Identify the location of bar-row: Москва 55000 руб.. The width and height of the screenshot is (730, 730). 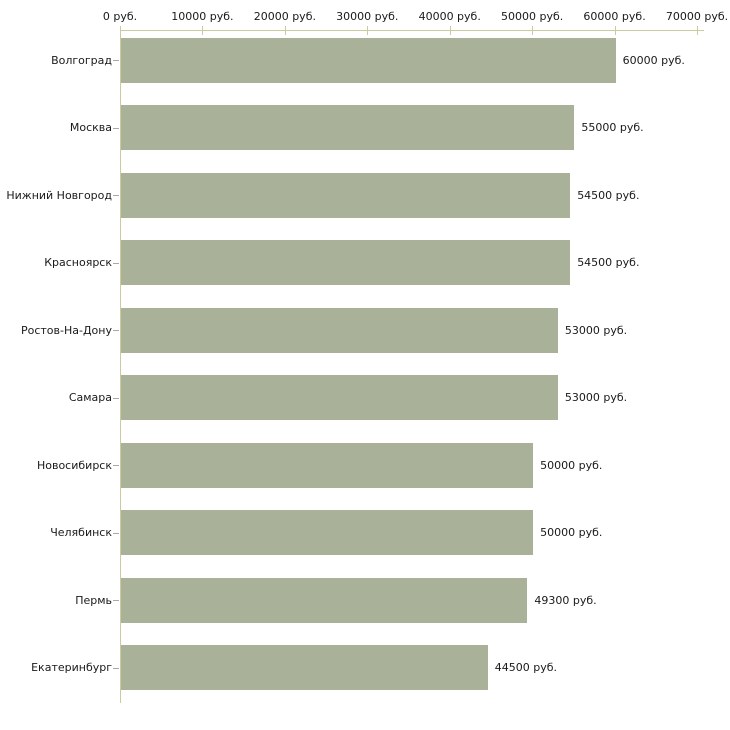
(398, 132).